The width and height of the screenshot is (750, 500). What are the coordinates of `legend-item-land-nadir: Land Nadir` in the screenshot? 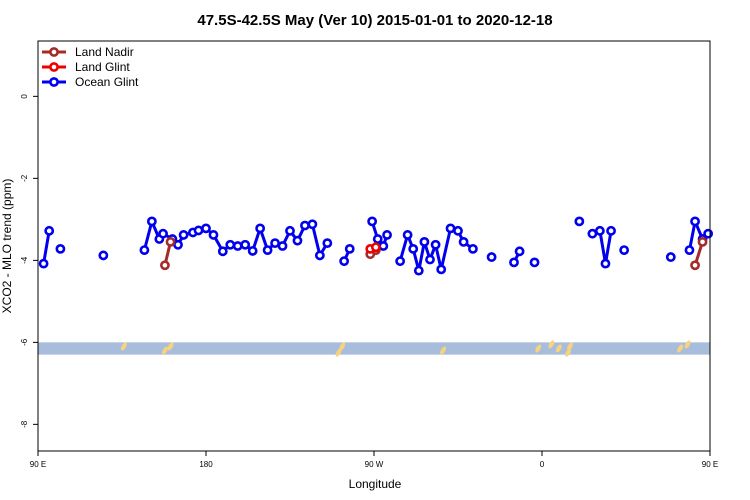 It's located at (88, 52).